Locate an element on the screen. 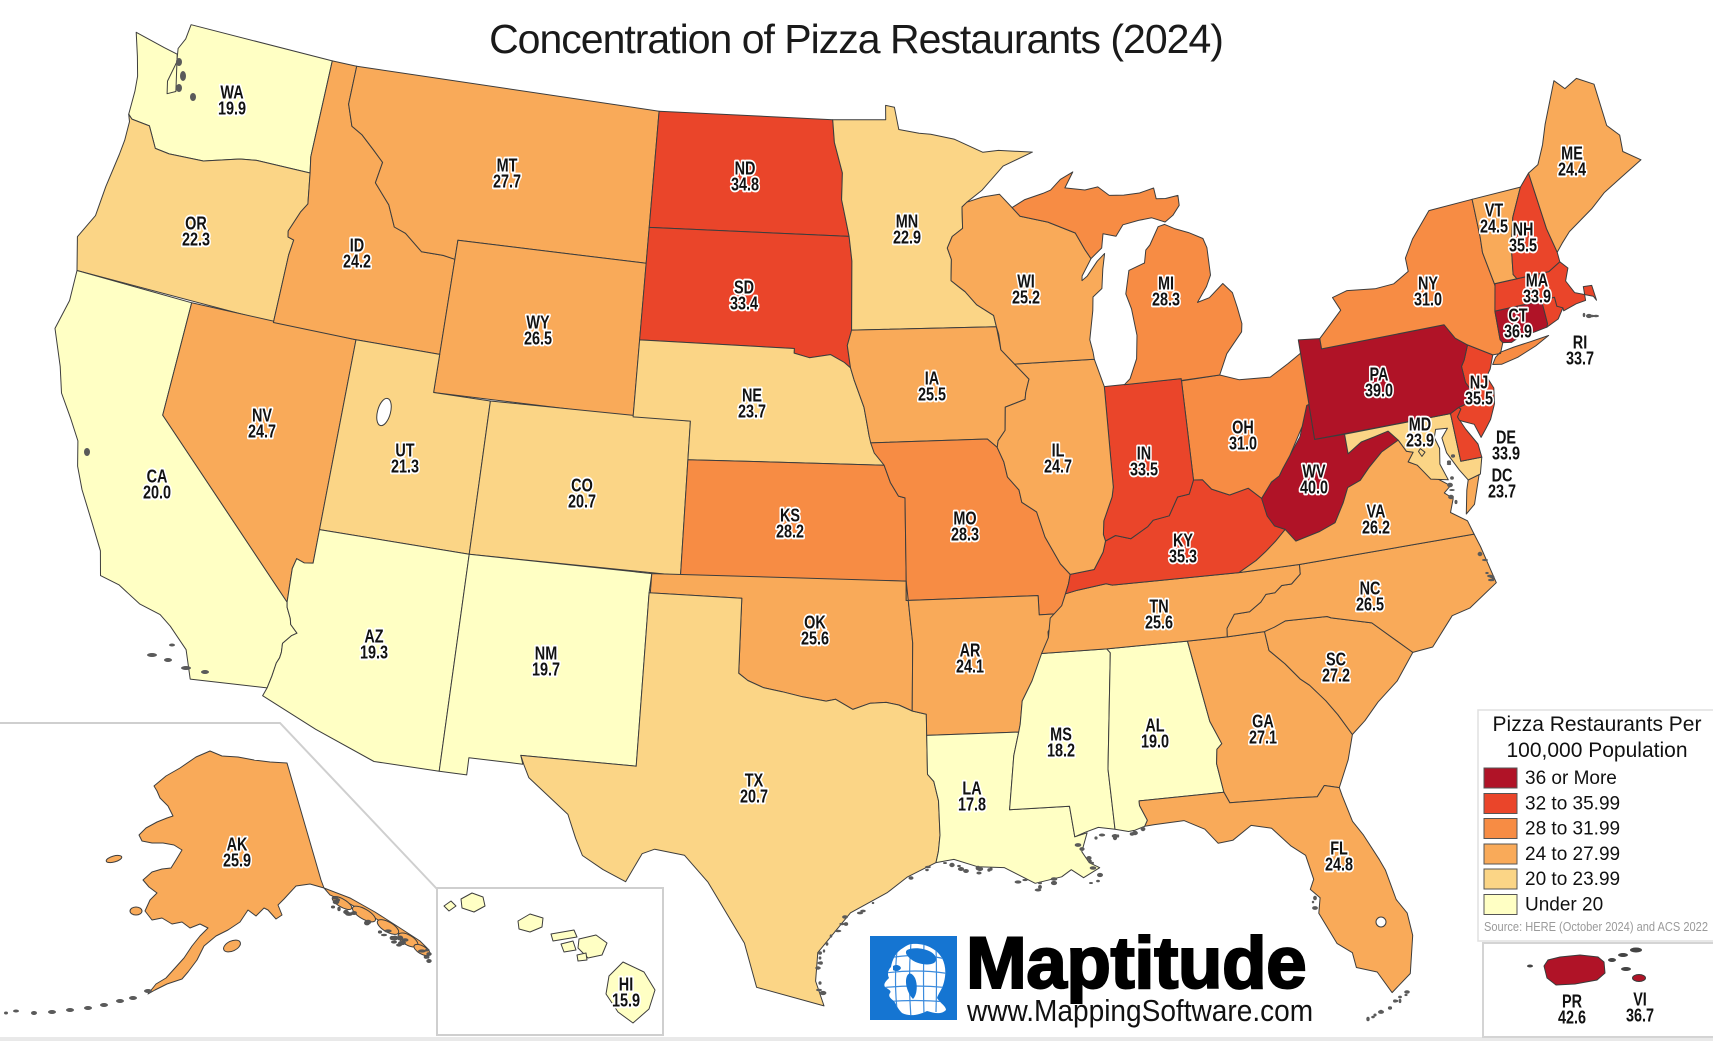 The height and width of the screenshot is (1041, 1713). svg-text: KY is located at coordinates (1183, 540).